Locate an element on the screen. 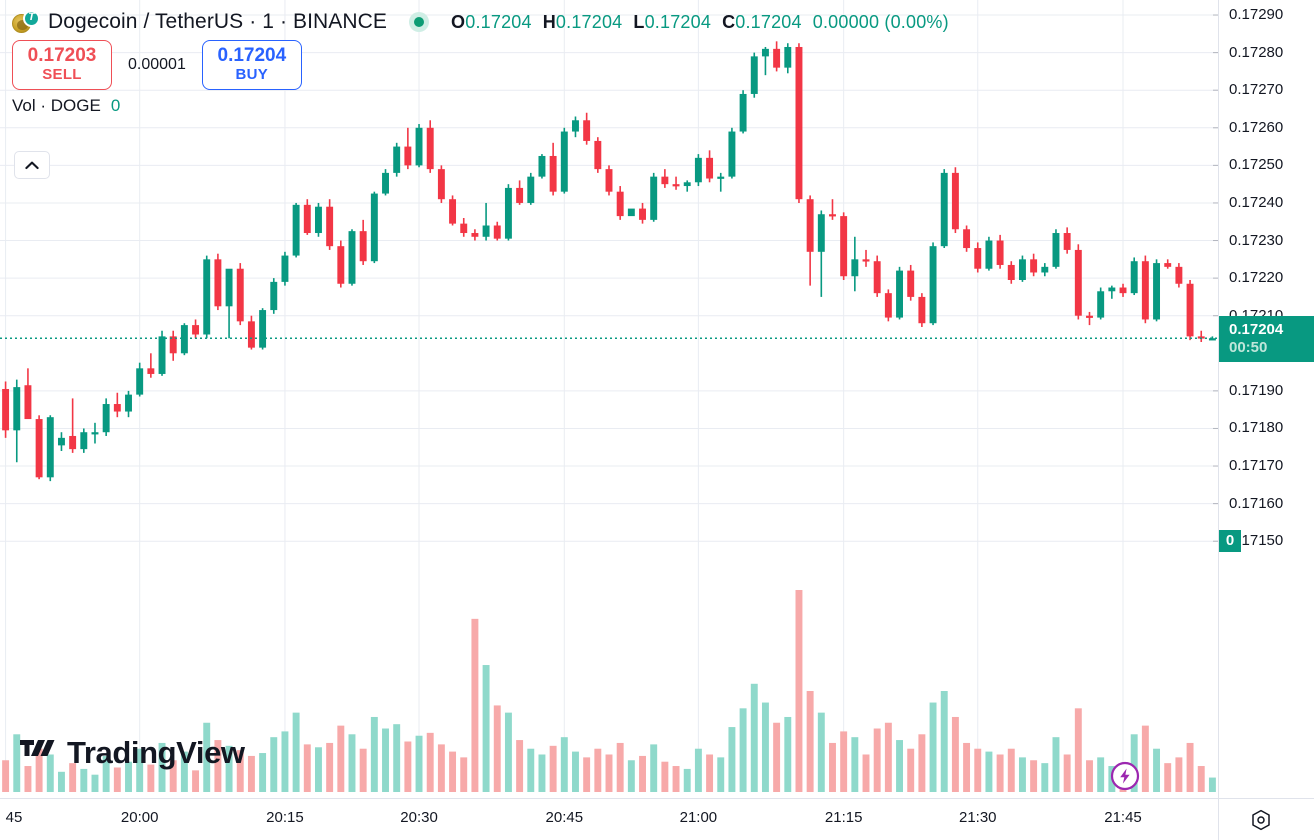  volume-legend-row: Vol · DOGE 0 is located at coordinates (607, 106).